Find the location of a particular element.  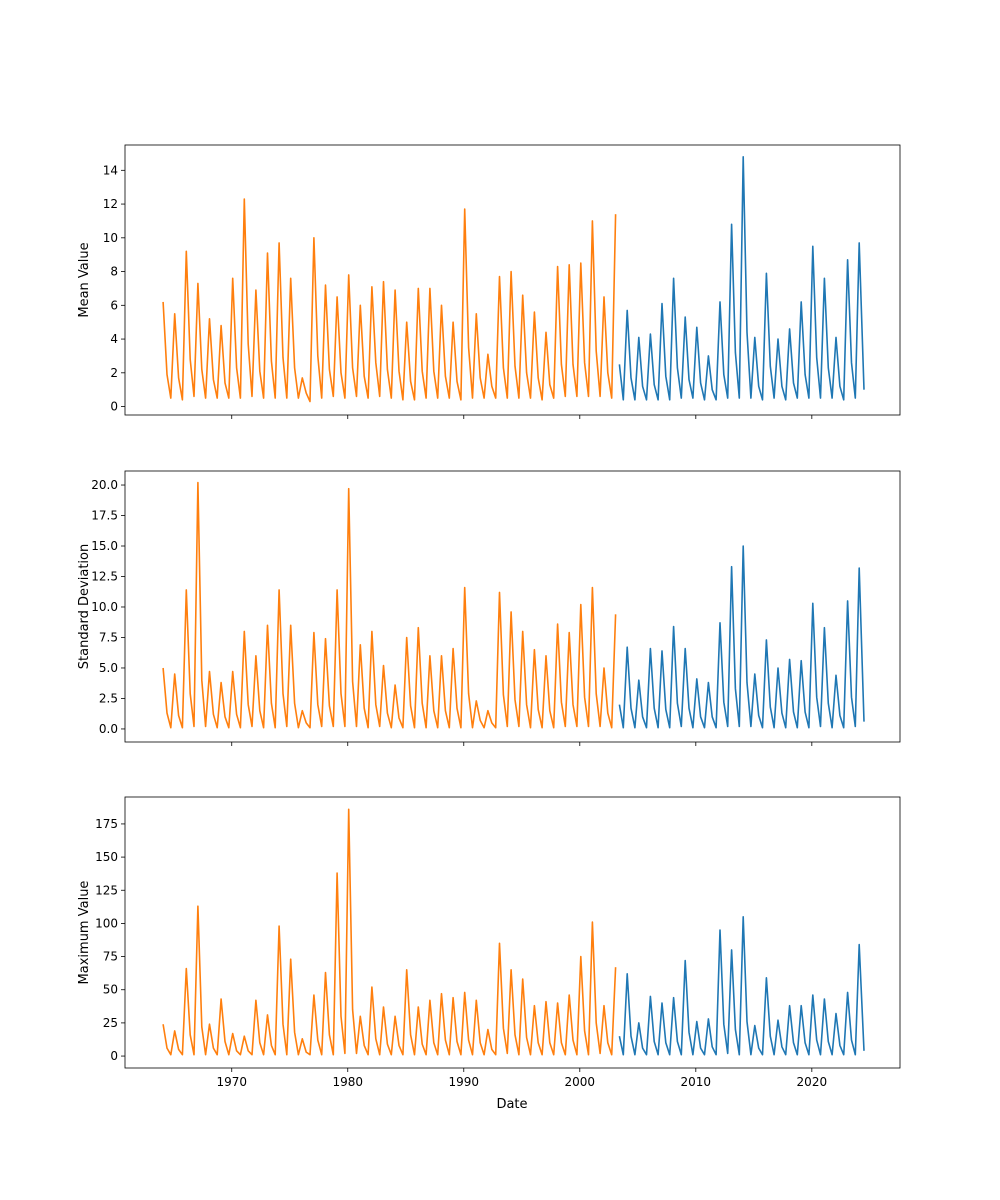

y-tick-label: 17.5 is located at coordinates (104, 516).